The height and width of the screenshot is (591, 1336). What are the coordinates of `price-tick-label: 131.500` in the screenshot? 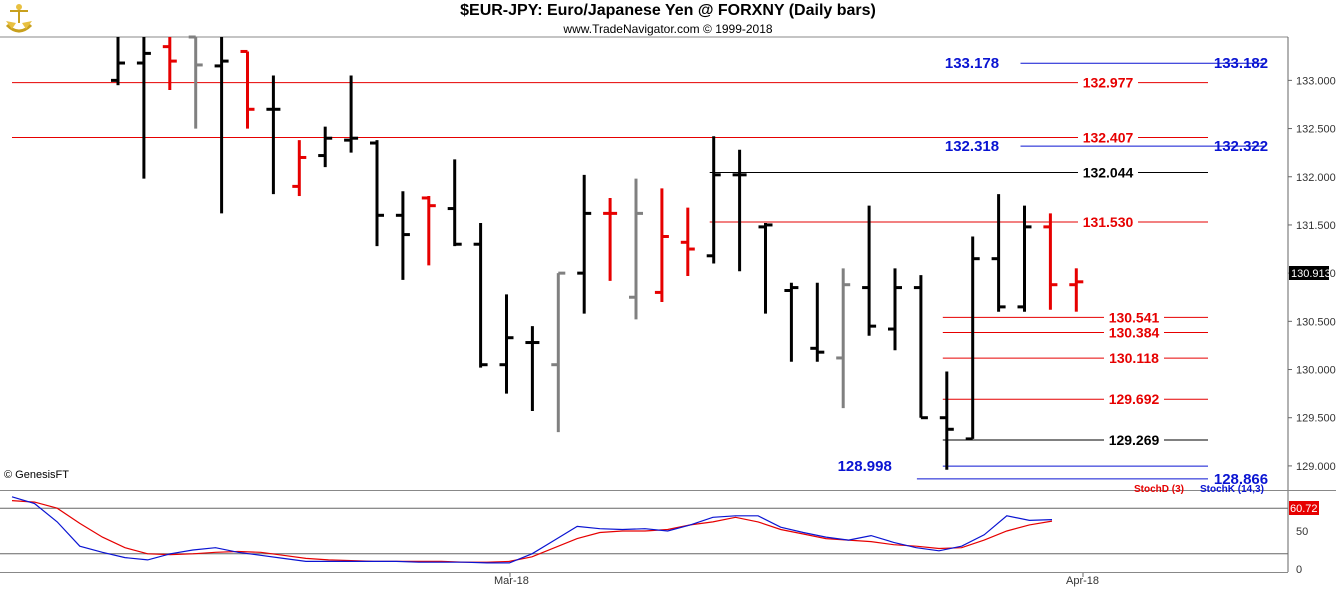 It's located at (1316, 226).